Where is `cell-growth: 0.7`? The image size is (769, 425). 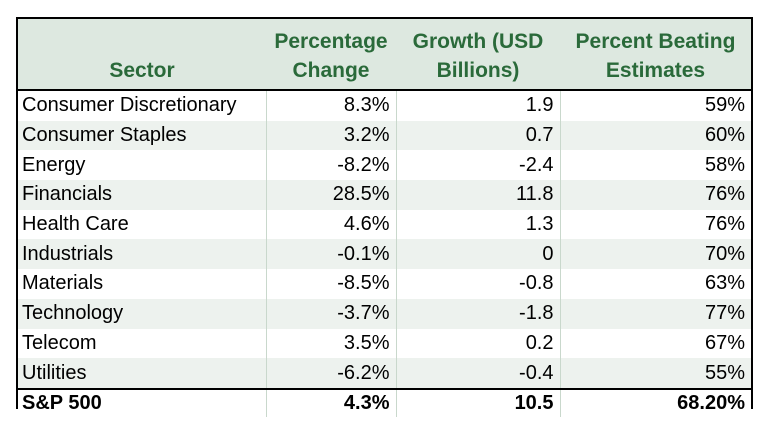 cell-growth: 0.7 is located at coordinates (477, 135).